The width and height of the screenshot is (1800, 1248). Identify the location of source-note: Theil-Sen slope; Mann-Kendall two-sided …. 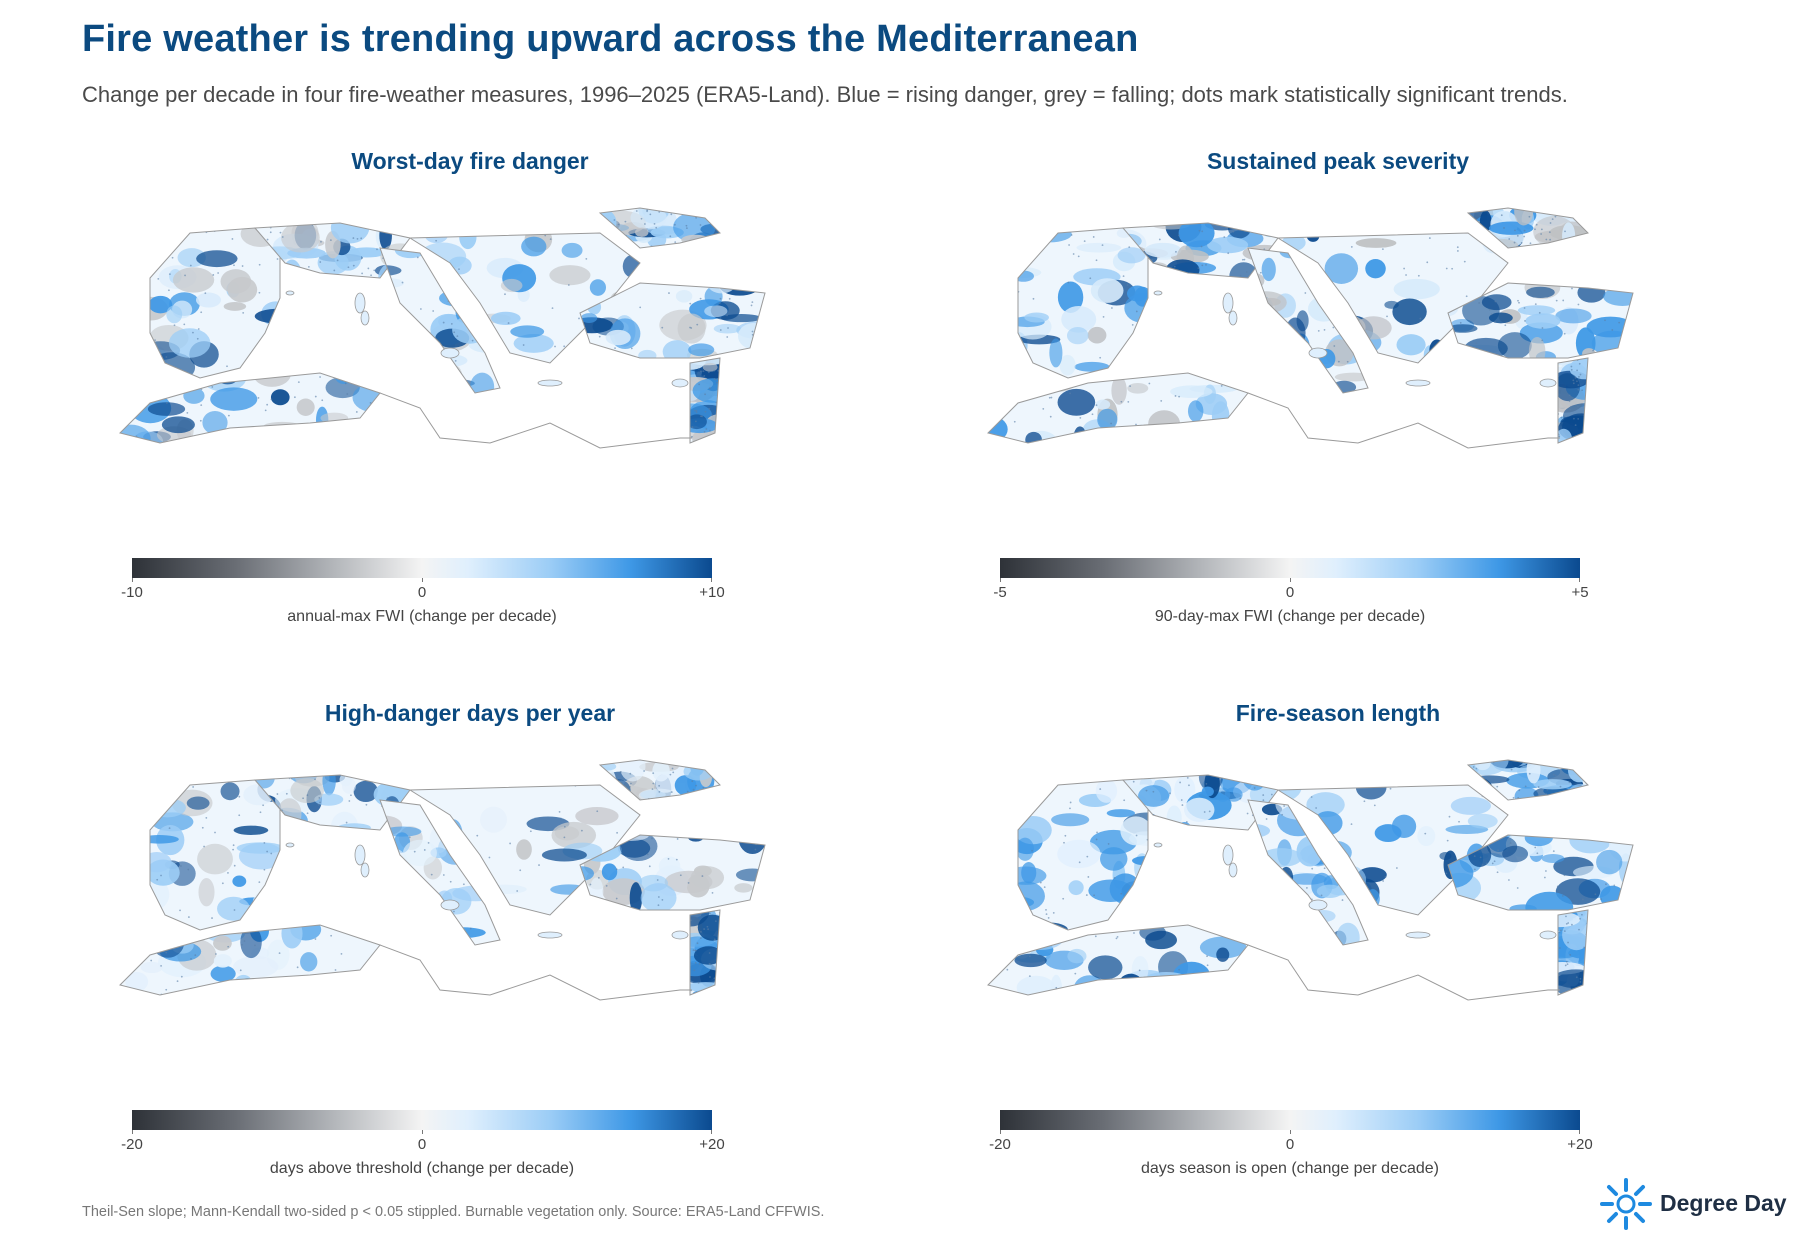
(453, 1212).